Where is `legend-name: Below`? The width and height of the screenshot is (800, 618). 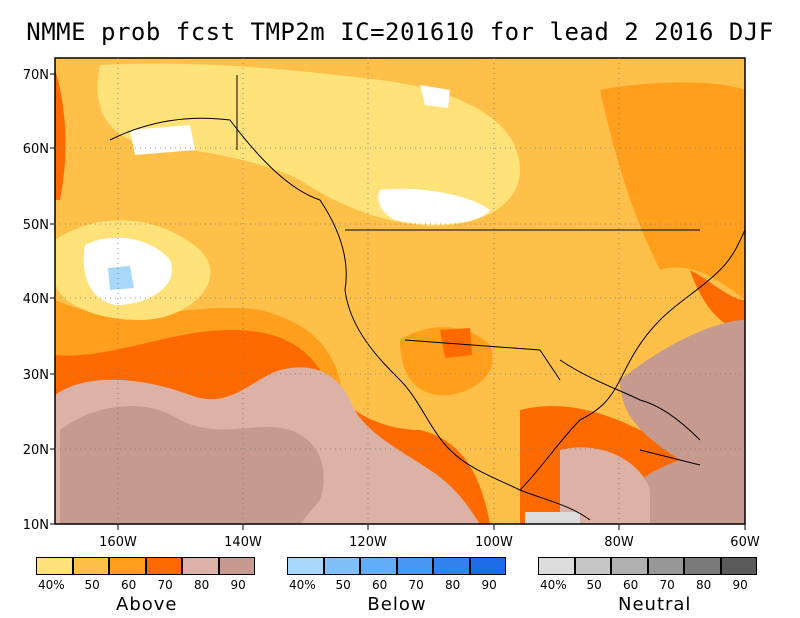 legend-name: Below is located at coordinates (397, 604).